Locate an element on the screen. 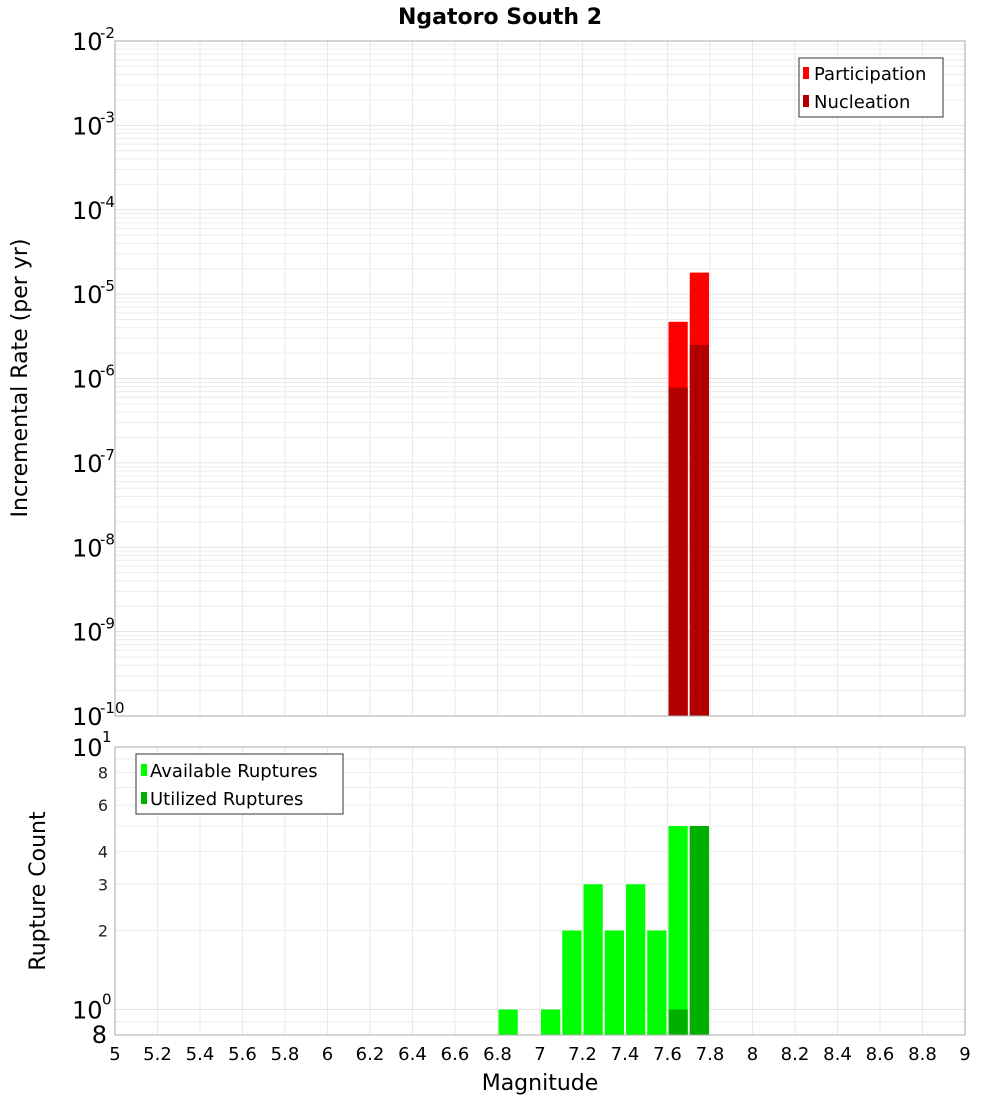  x-tick-label: 6 is located at coordinates (327, 1054).